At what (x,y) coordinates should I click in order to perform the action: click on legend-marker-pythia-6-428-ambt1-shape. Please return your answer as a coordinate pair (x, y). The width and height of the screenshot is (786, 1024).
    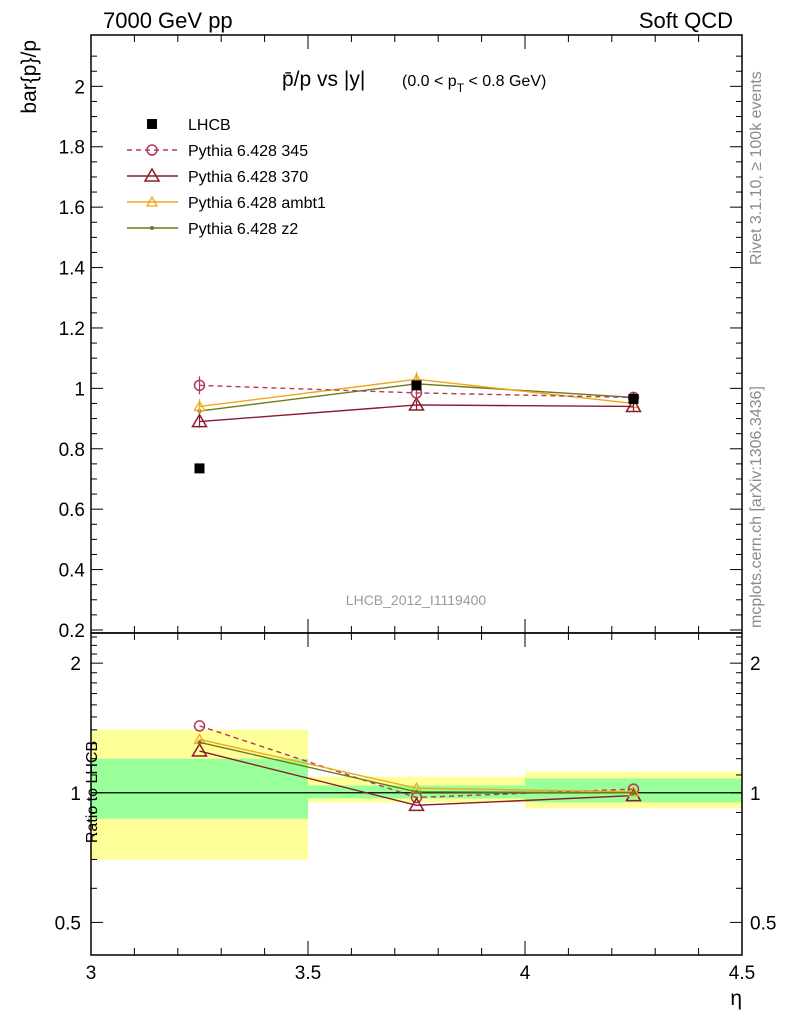
    Looking at the image, I should click on (152, 201).